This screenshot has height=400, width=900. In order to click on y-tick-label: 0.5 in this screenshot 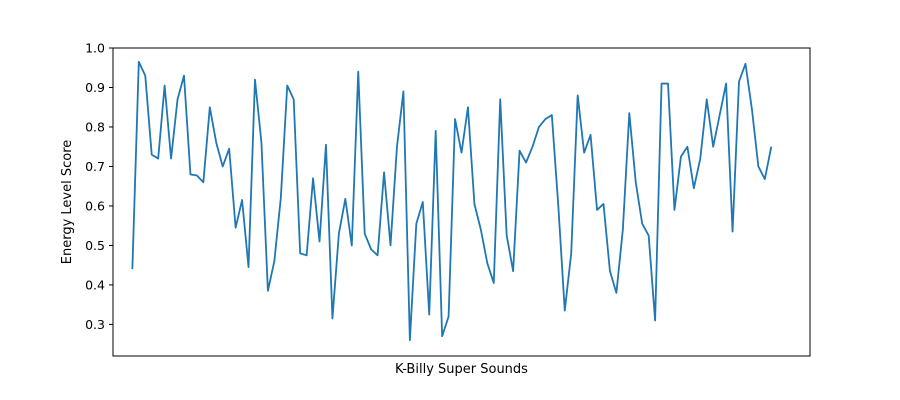, I will do `click(95, 245)`.